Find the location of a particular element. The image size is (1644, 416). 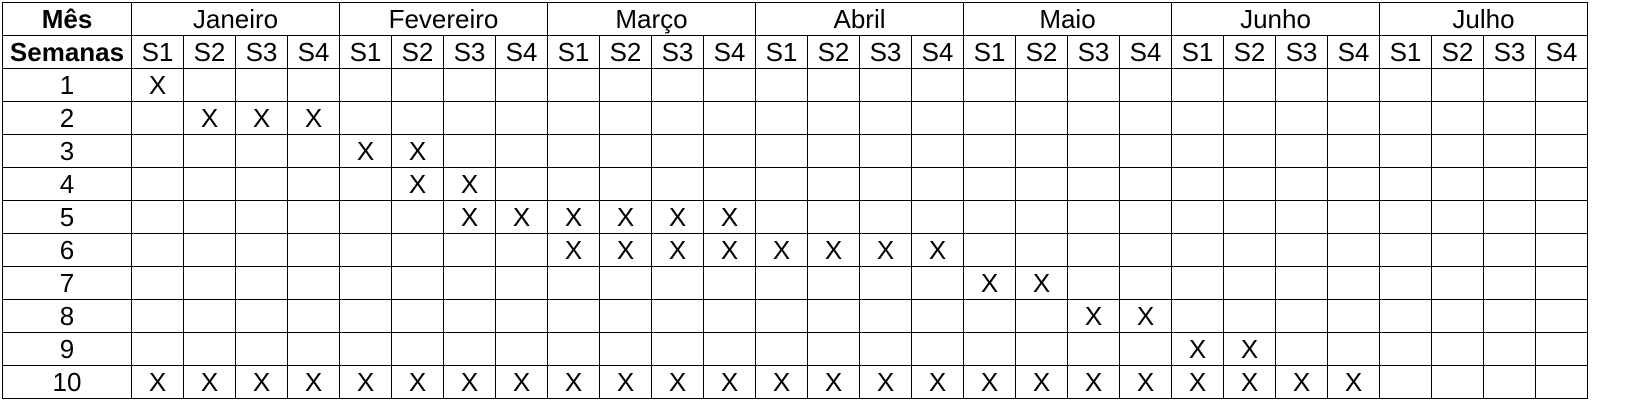

weeks-header-label: Semanas is located at coordinates (67, 52).